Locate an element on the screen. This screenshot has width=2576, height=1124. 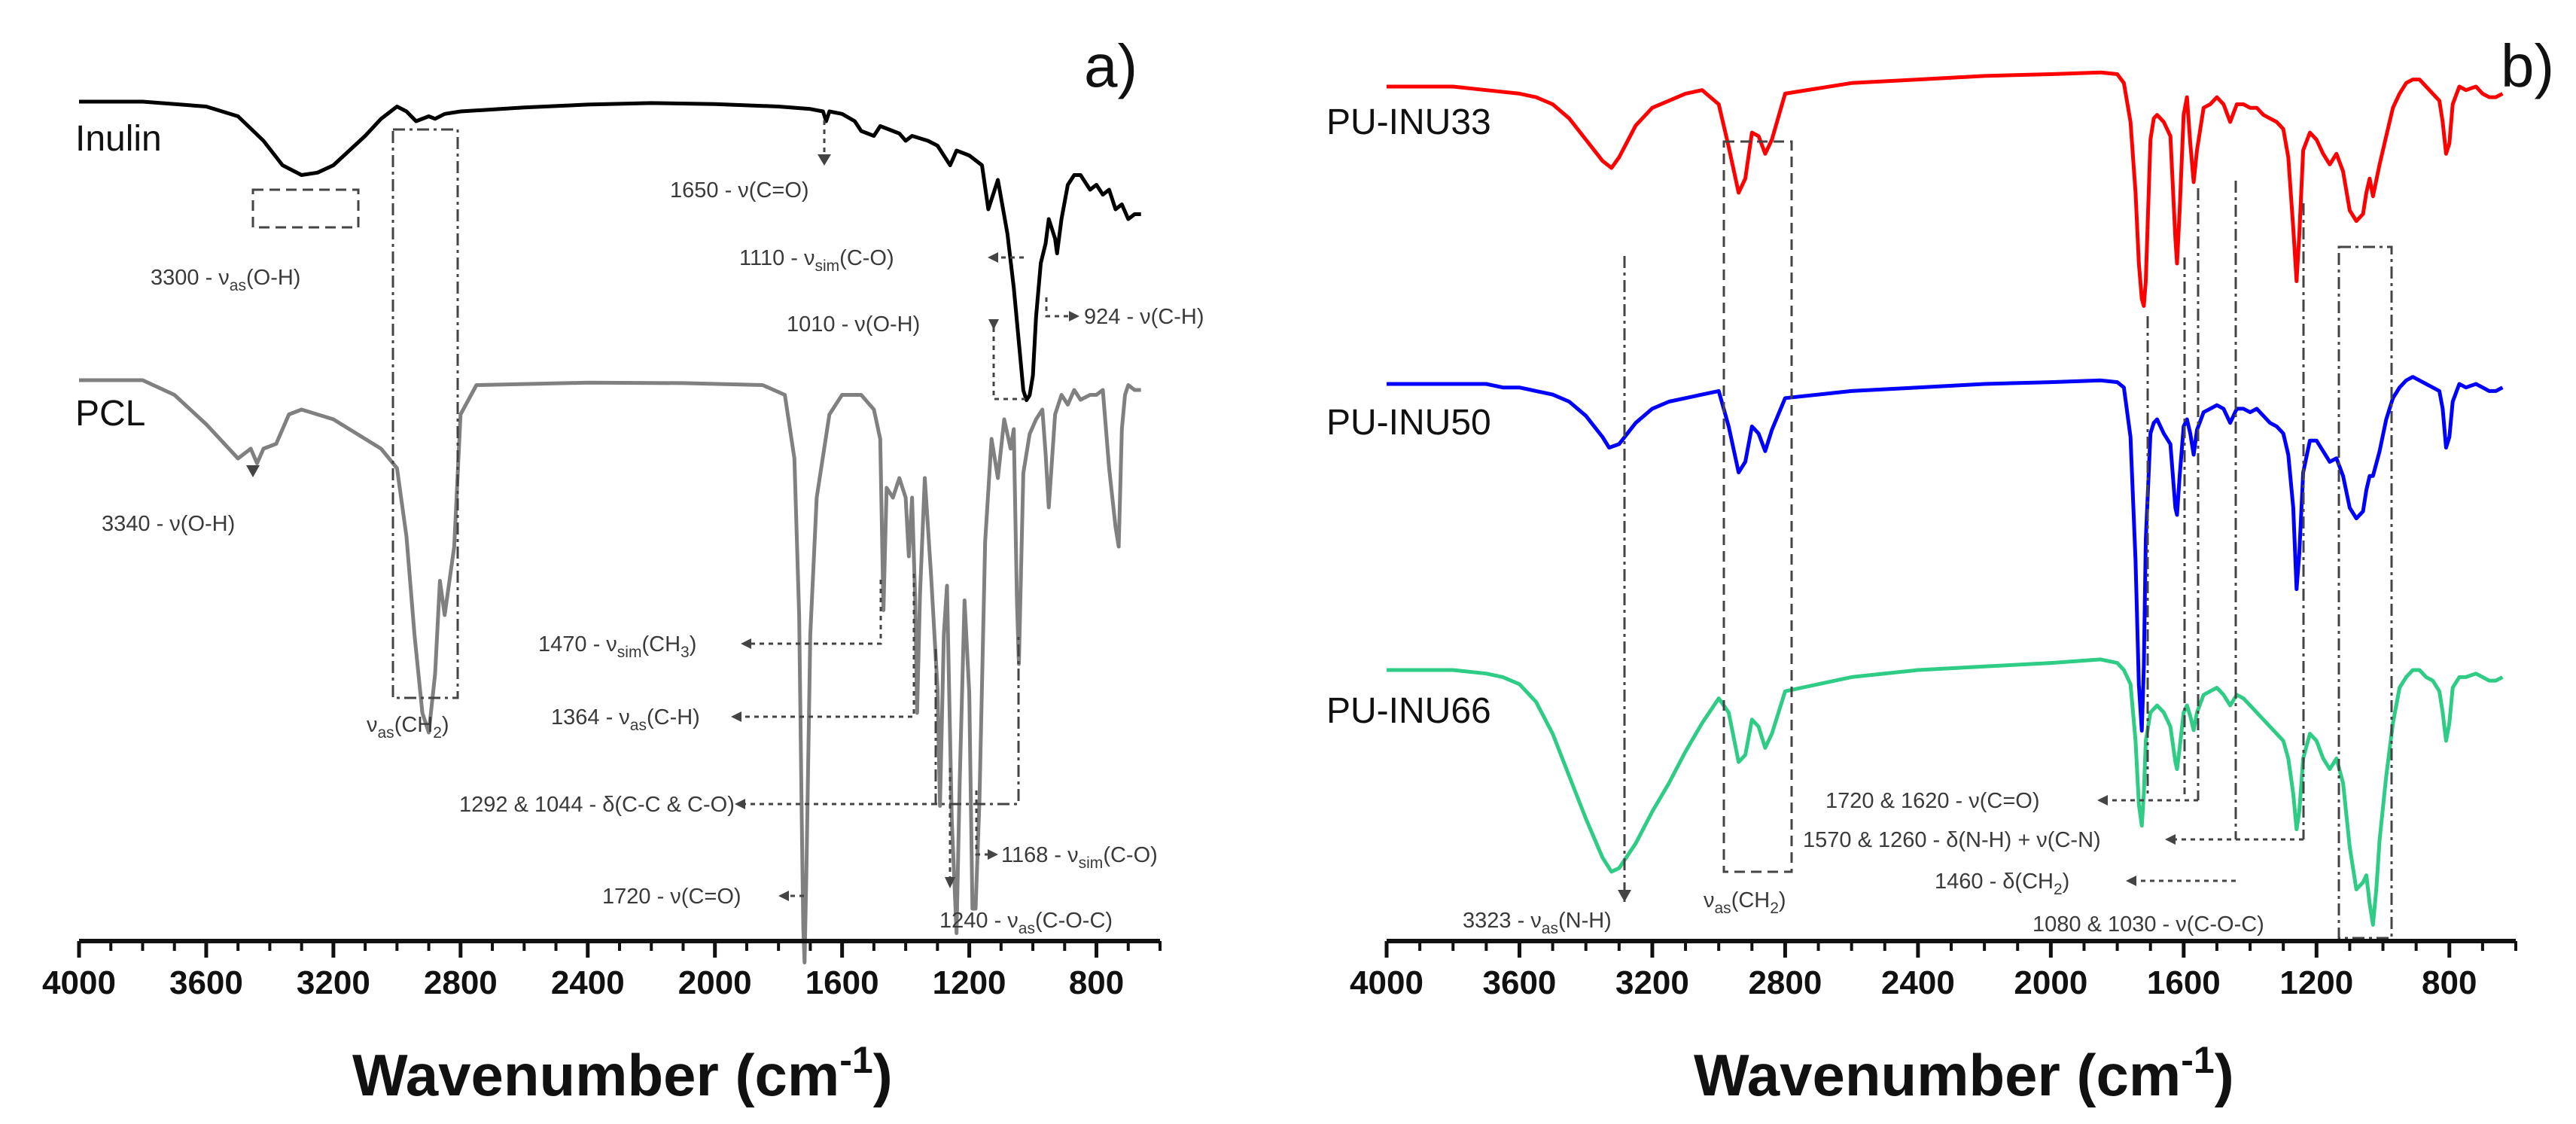
ann-1110: 1110 - νsim(C-O) is located at coordinates (817, 260).